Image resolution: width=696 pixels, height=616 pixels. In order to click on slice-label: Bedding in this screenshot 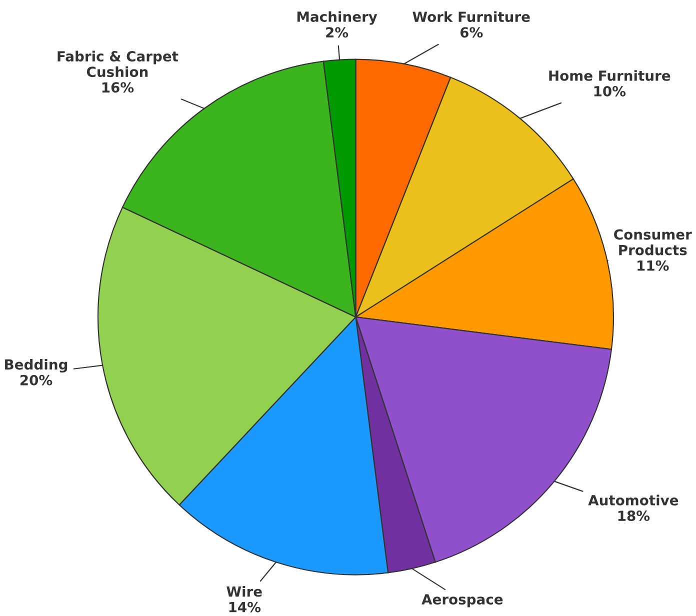, I will do `click(36, 365)`.